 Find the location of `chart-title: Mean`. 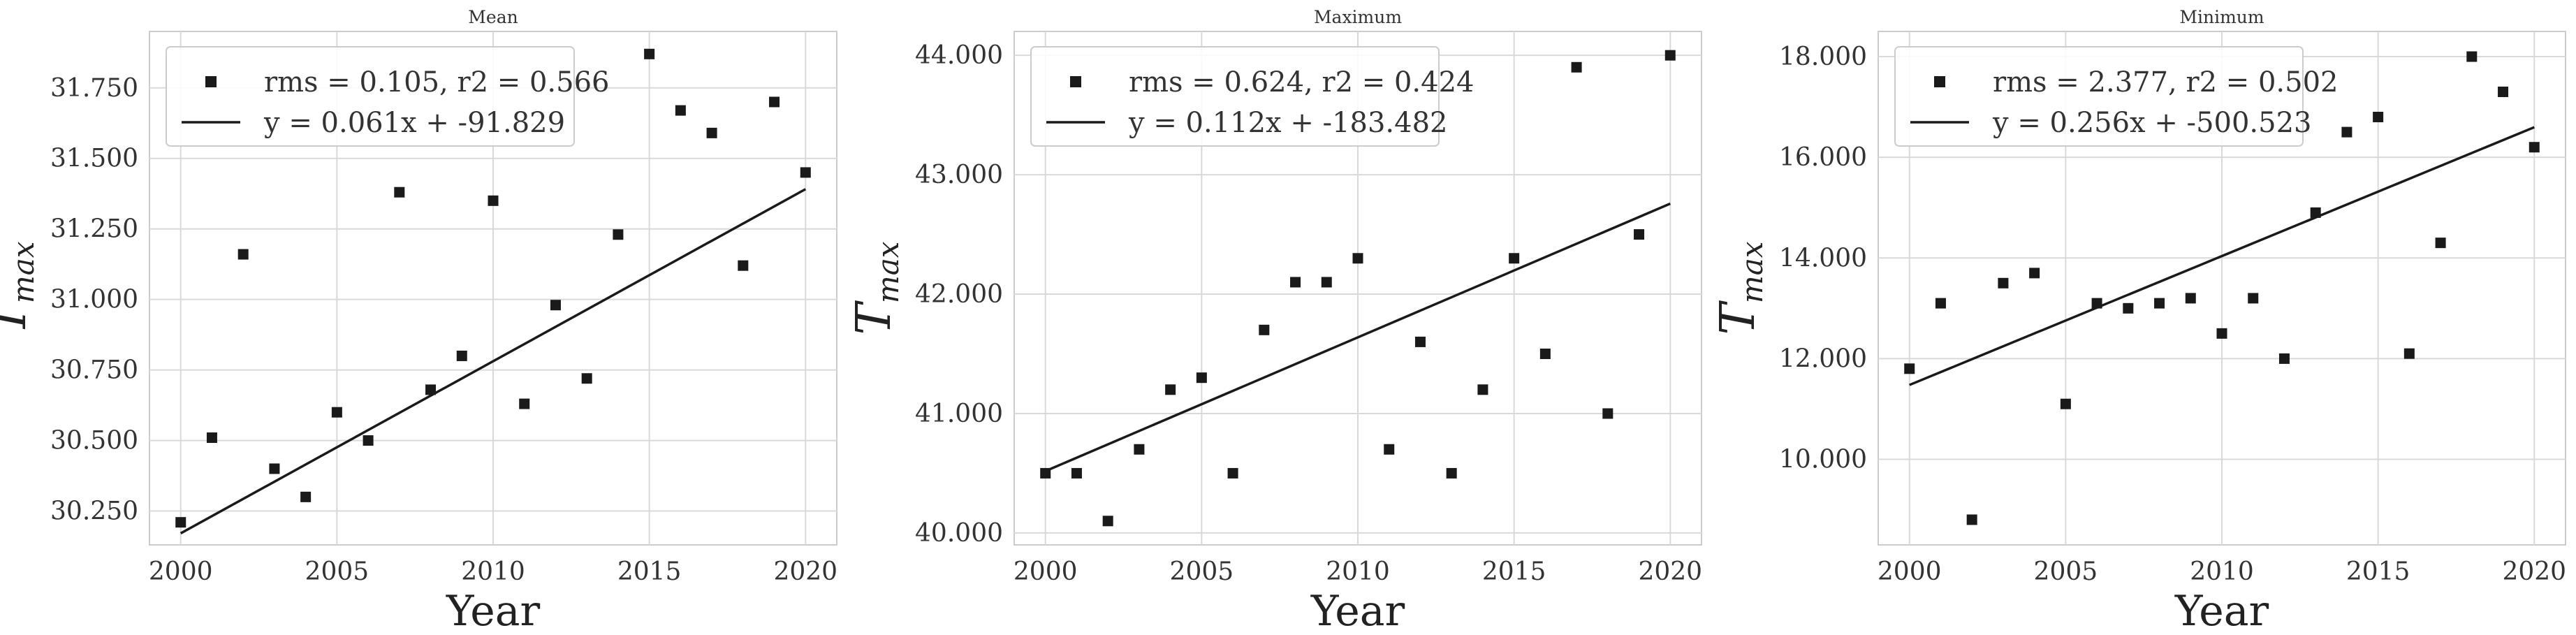

chart-title: Mean is located at coordinates (493, 17).